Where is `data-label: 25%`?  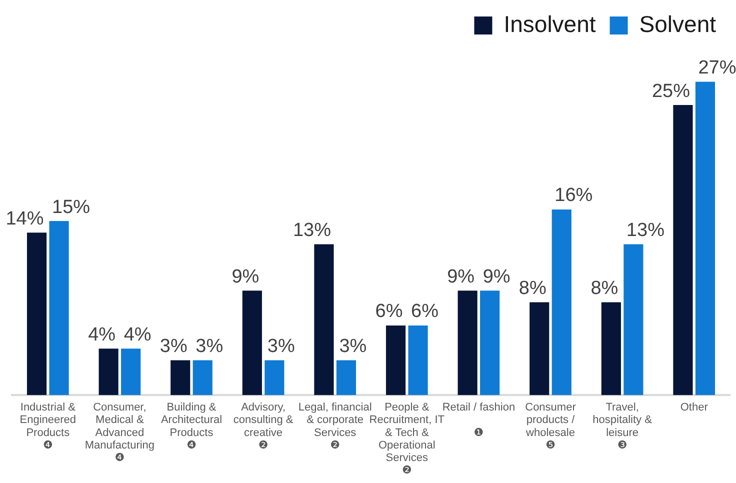 data-label: 25% is located at coordinates (671, 91).